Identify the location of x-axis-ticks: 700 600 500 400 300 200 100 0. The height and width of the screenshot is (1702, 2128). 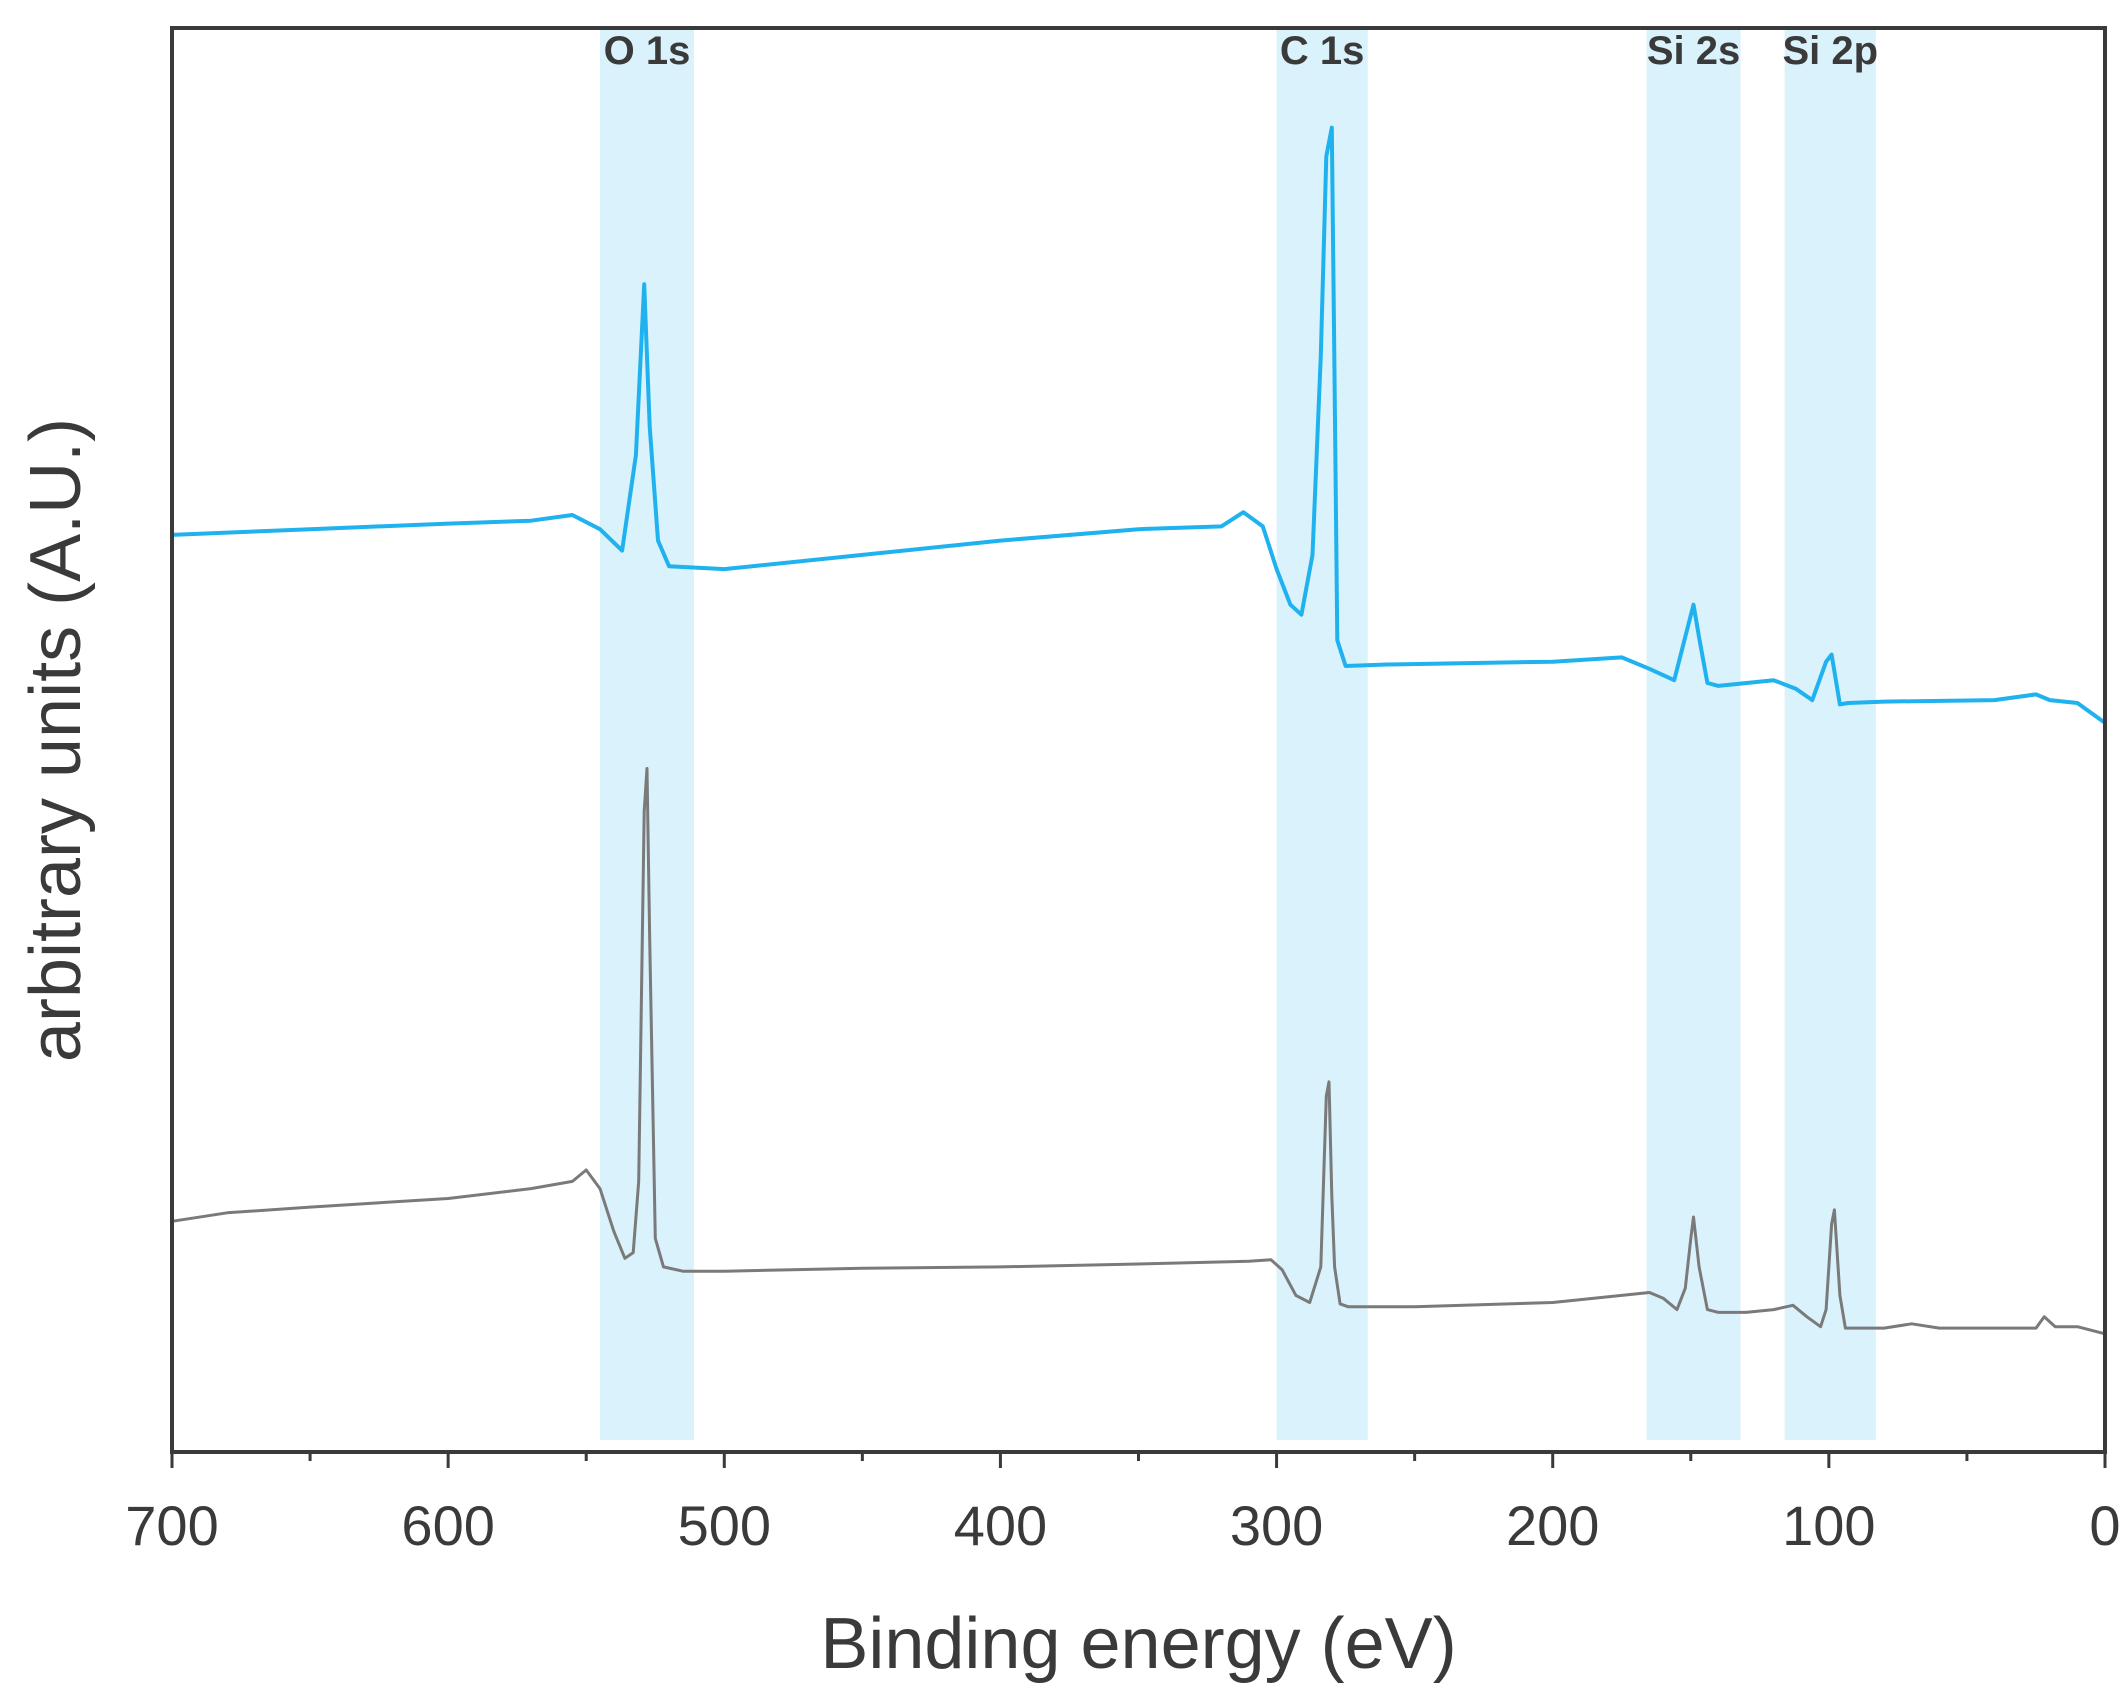
(1123, 1504).